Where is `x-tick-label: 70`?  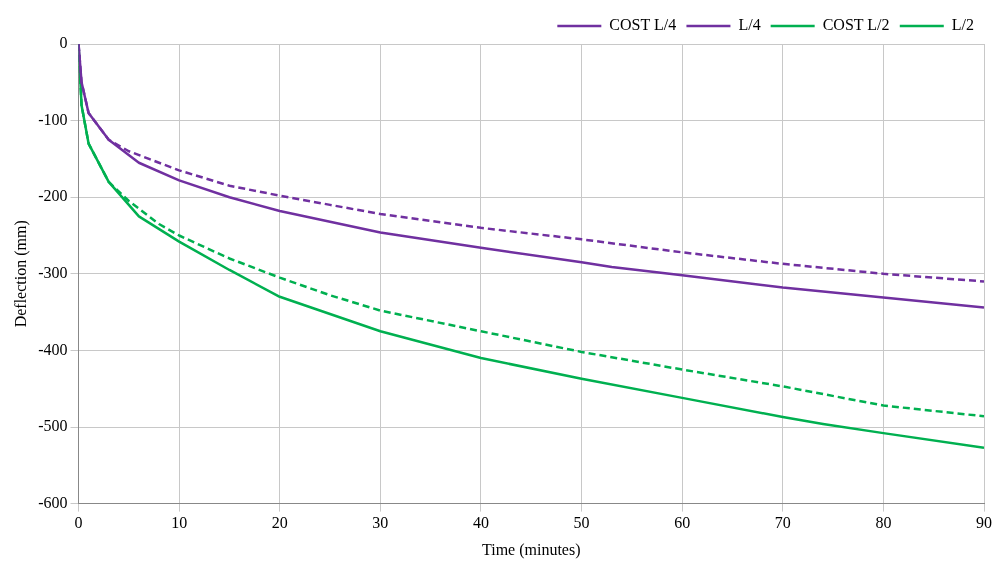 x-tick-label: 70 is located at coordinates (782, 523).